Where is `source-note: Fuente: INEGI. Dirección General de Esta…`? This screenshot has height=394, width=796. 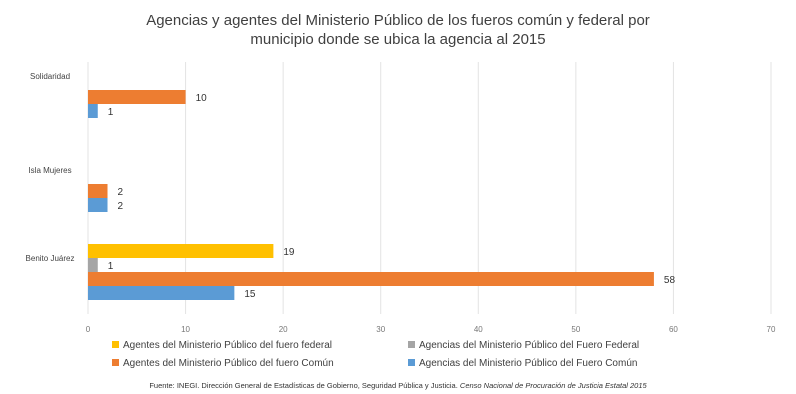 source-note: Fuente: INEGI. Dirección General de Esta… is located at coordinates (398, 385).